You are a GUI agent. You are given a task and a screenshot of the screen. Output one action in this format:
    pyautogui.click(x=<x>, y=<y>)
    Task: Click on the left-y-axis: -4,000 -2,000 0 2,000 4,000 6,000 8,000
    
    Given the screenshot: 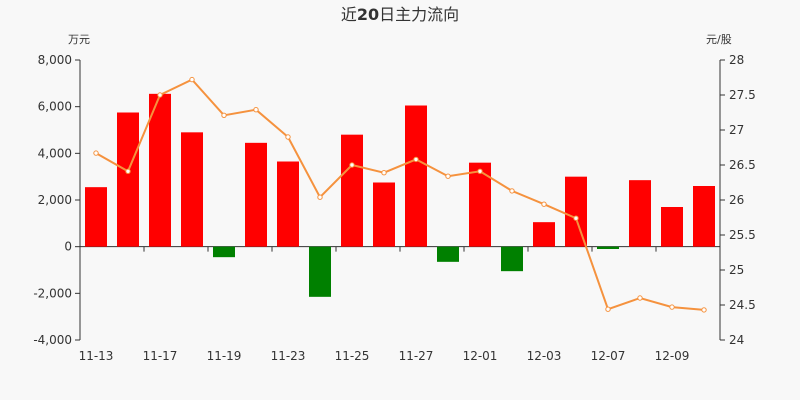 What is the action you would take?
    pyautogui.click(x=57, y=200)
    